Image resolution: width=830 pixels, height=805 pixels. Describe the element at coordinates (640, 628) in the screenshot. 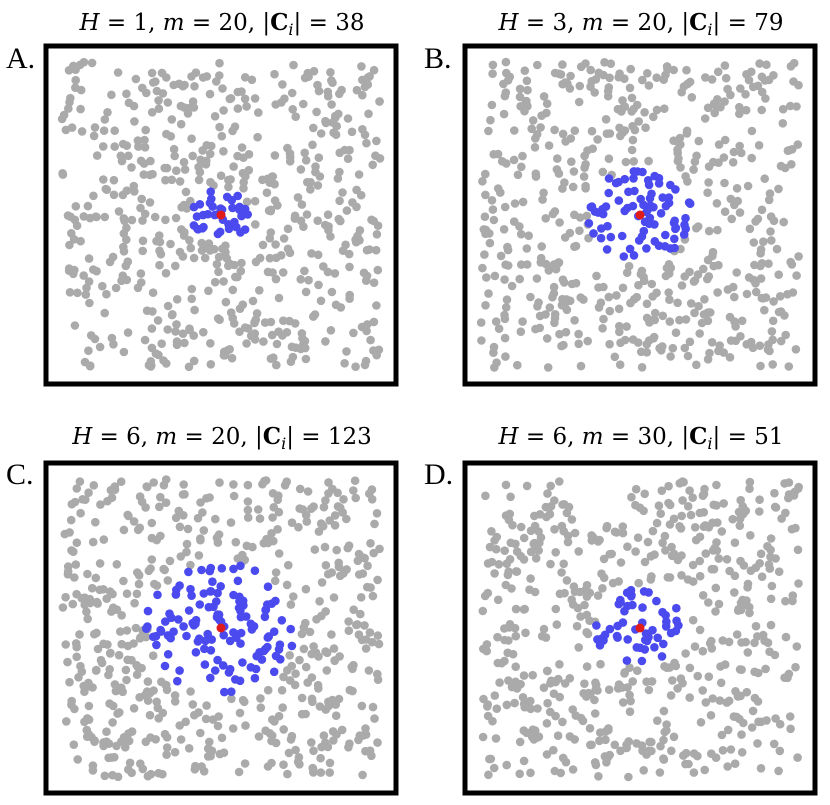

I see `query-point` at that location.